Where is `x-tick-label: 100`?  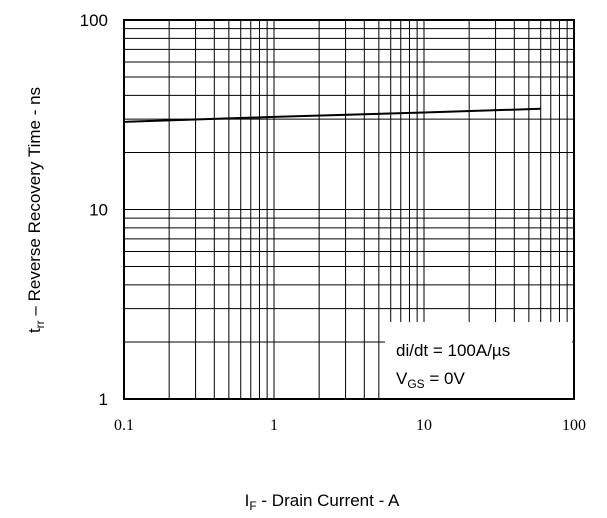 x-tick-label: 100 is located at coordinates (574, 425).